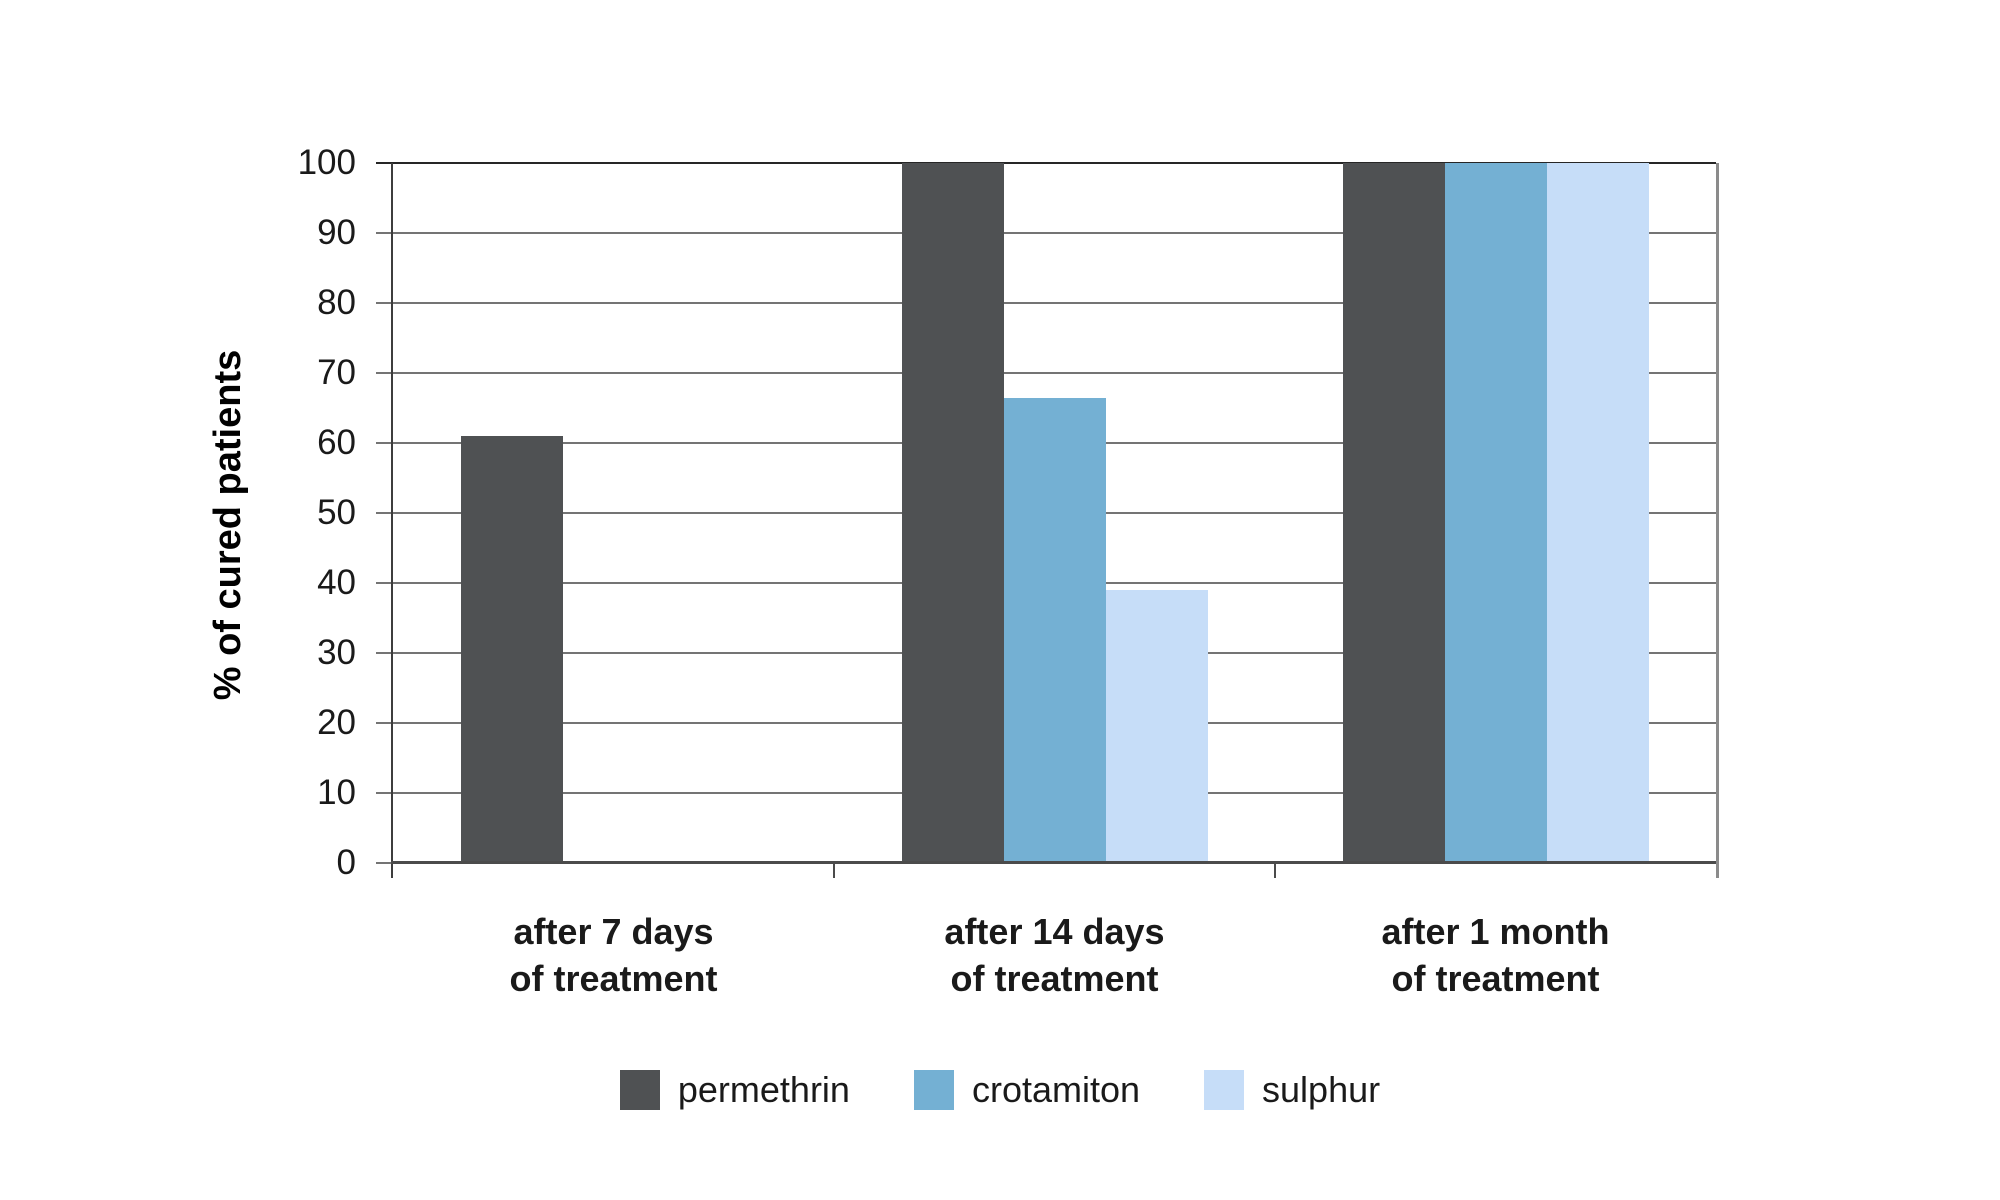  Describe the element at coordinates (763, 1089) in the screenshot. I see `legend-label-permethrin: permethrin` at that location.